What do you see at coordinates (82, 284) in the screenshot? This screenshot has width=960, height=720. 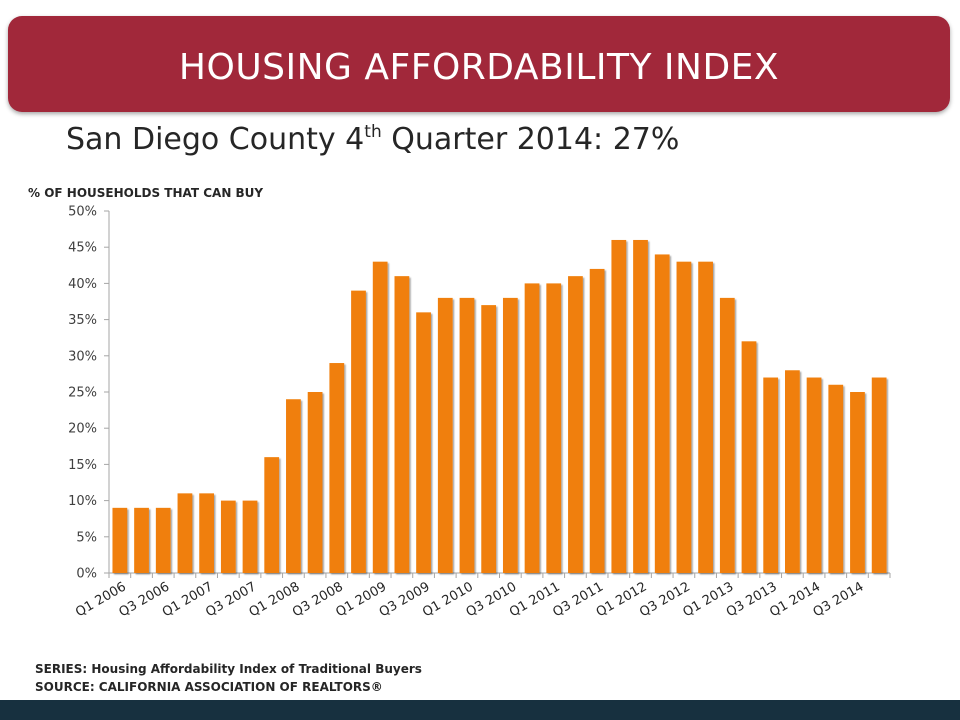 I see `y-tick-label: 40%` at bounding box center [82, 284].